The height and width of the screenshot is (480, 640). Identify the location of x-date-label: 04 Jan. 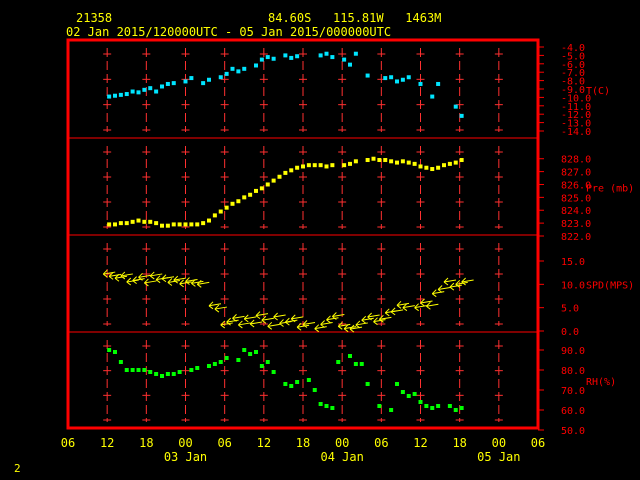
(341, 457).